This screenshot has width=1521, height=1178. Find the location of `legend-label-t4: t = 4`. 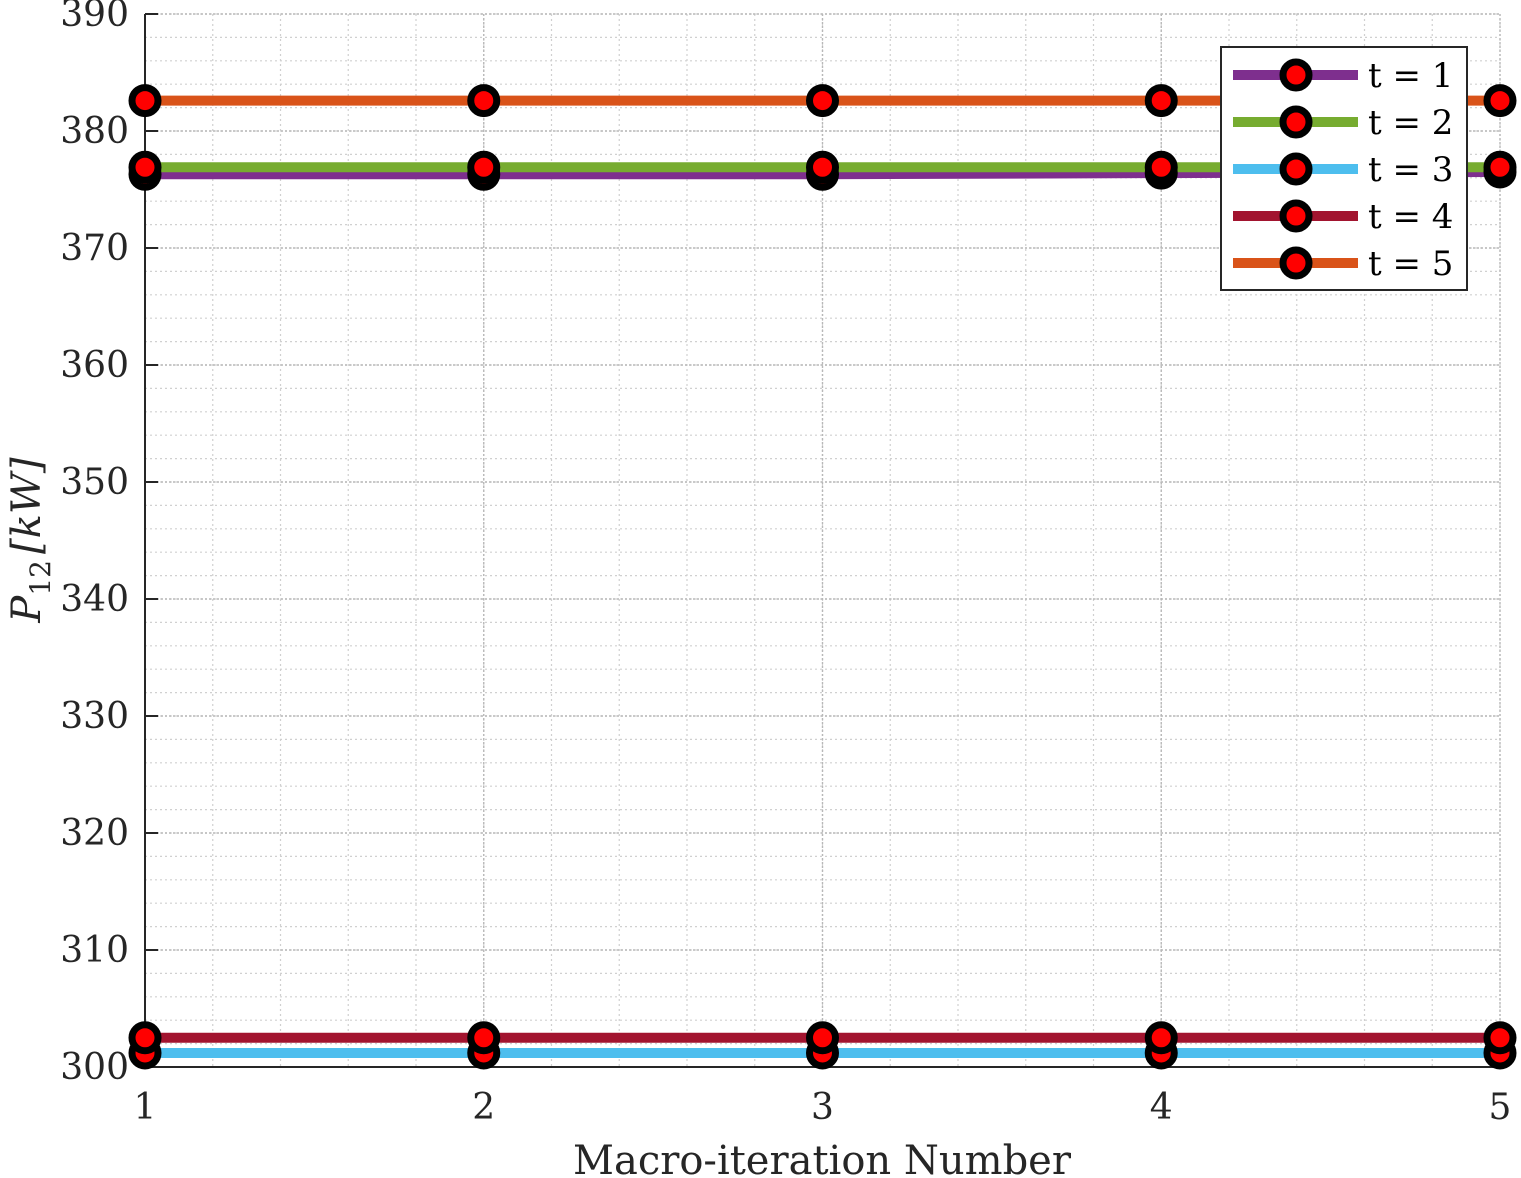

legend-label-t4: t = 4 is located at coordinates (1410, 217).